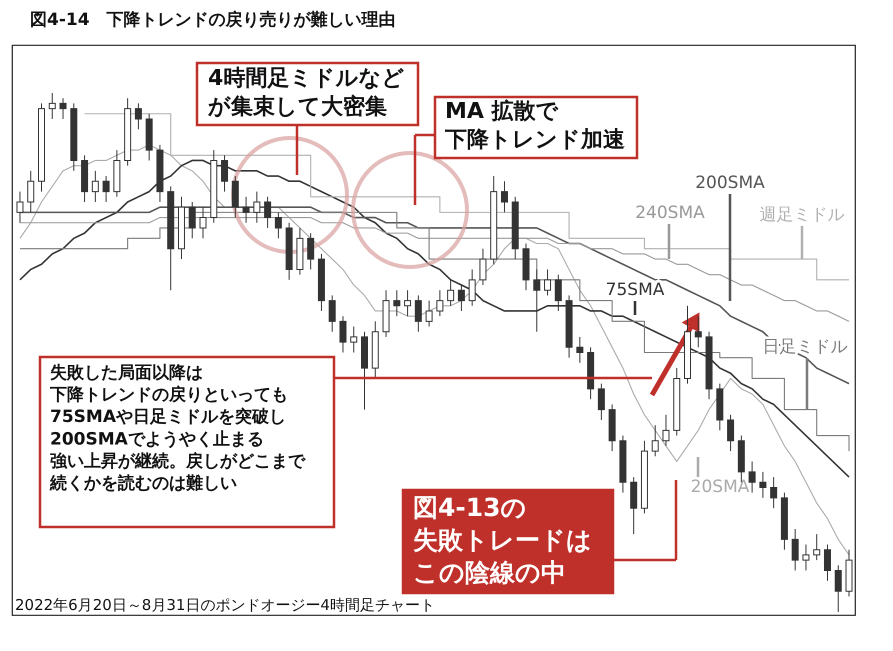 This screenshot has height=651, width=893. I want to click on chart-title: 図4-14 下降トレンドの戻り売りが難しい理由, so click(213, 20).